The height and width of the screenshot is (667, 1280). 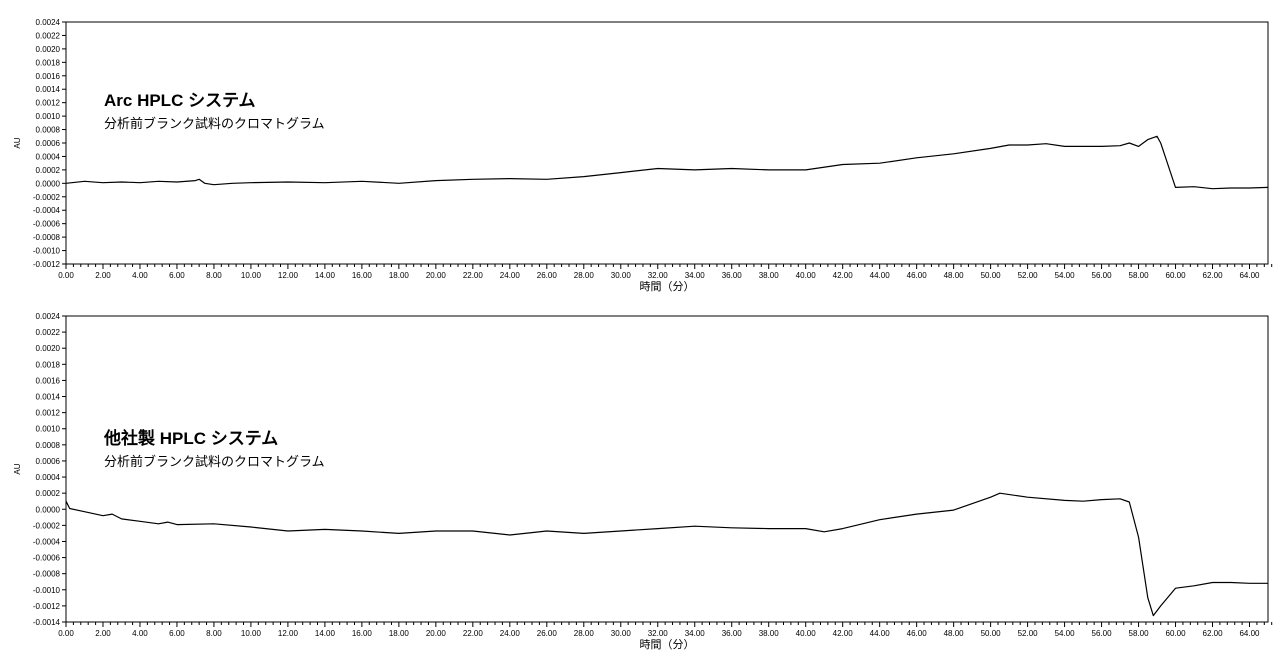 What do you see at coordinates (48, 332) in the screenshot?
I see `y-tick-label: 0.0022` at bounding box center [48, 332].